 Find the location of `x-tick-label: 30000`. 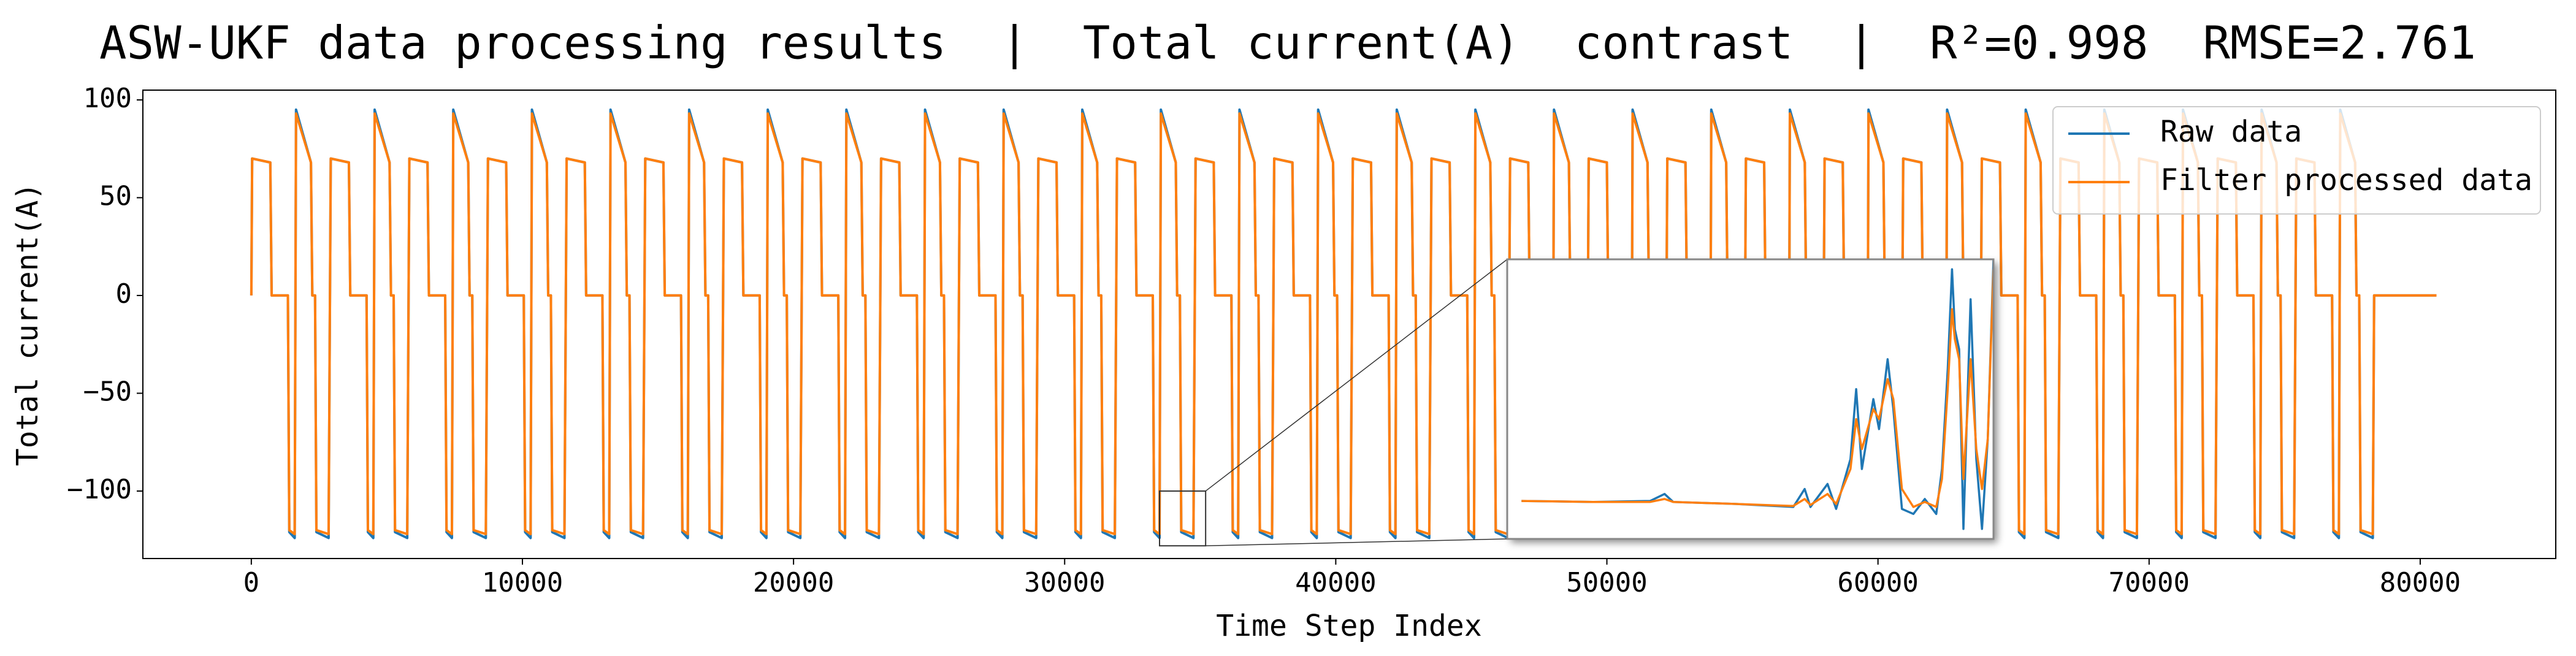

x-tick-label: 30000 is located at coordinates (1064, 582).